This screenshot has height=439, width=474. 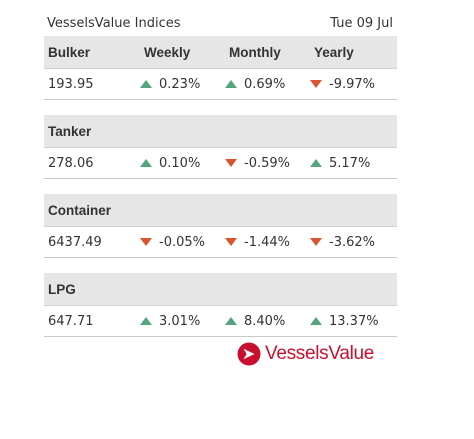 What do you see at coordinates (70, 131) in the screenshot?
I see `section-name: Tanker` at bounding box center [70, 131].